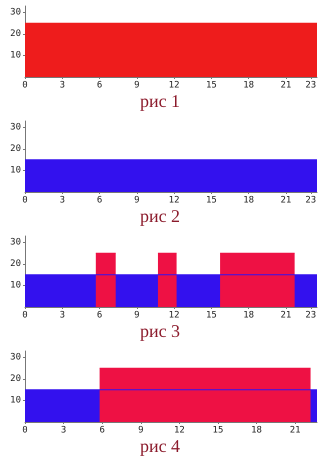 This screenshot has width=320, height=460. What do you see at coordinates (160, 446) in the screenshot?
I see `text: рис 4` at bounding box center [160, 446].